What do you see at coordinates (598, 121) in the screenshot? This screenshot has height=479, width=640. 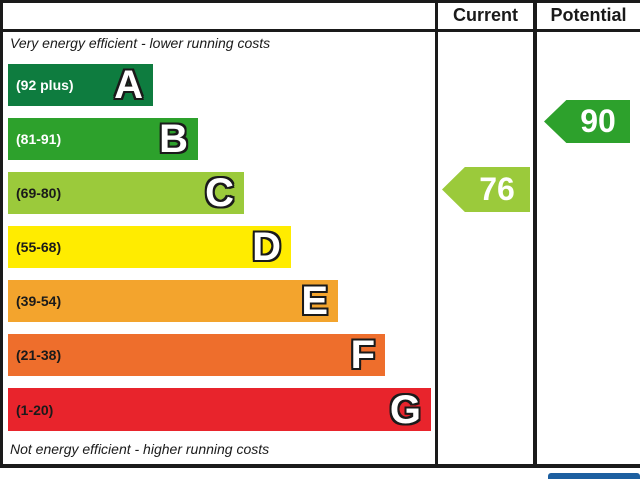 I see `potential-rating-value: 90` at bounding box center [598, 121].